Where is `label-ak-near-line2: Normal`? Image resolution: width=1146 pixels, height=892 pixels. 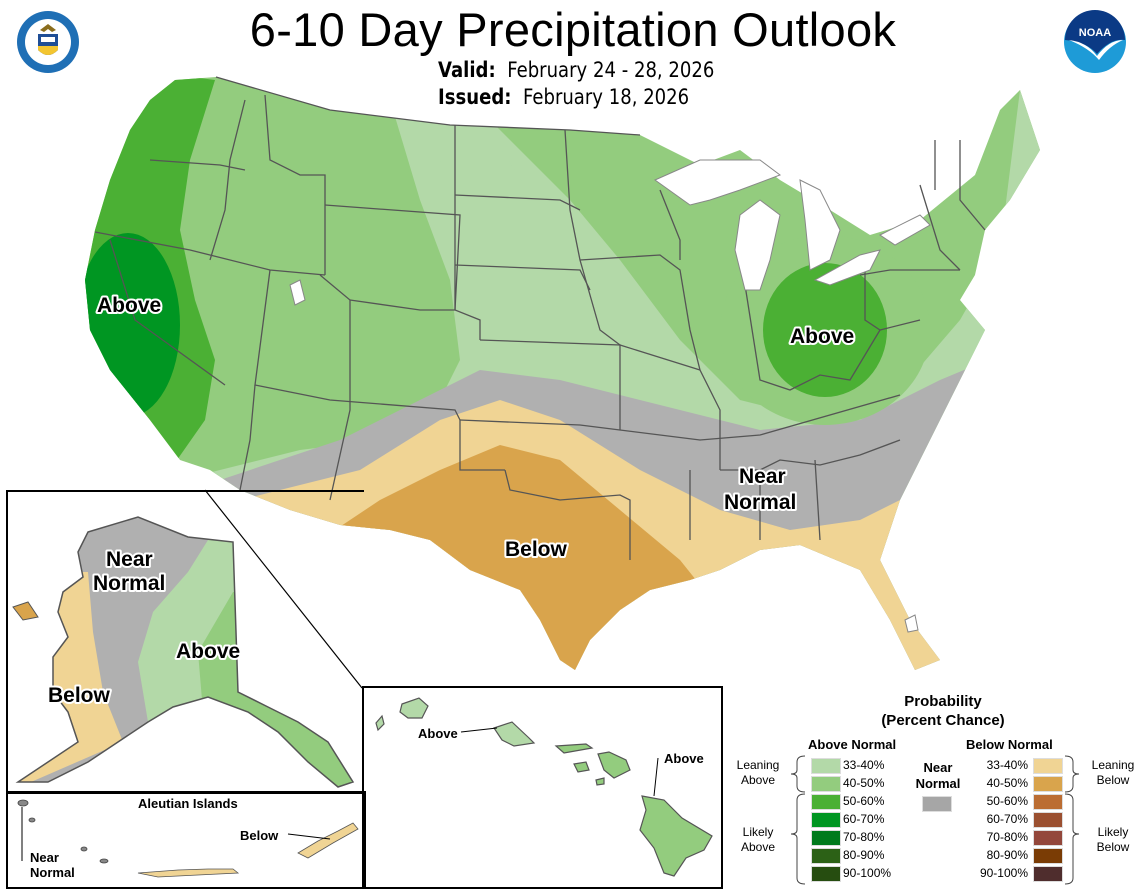
label-ak-near-line2: Normal is located at coordinates (129, 583).